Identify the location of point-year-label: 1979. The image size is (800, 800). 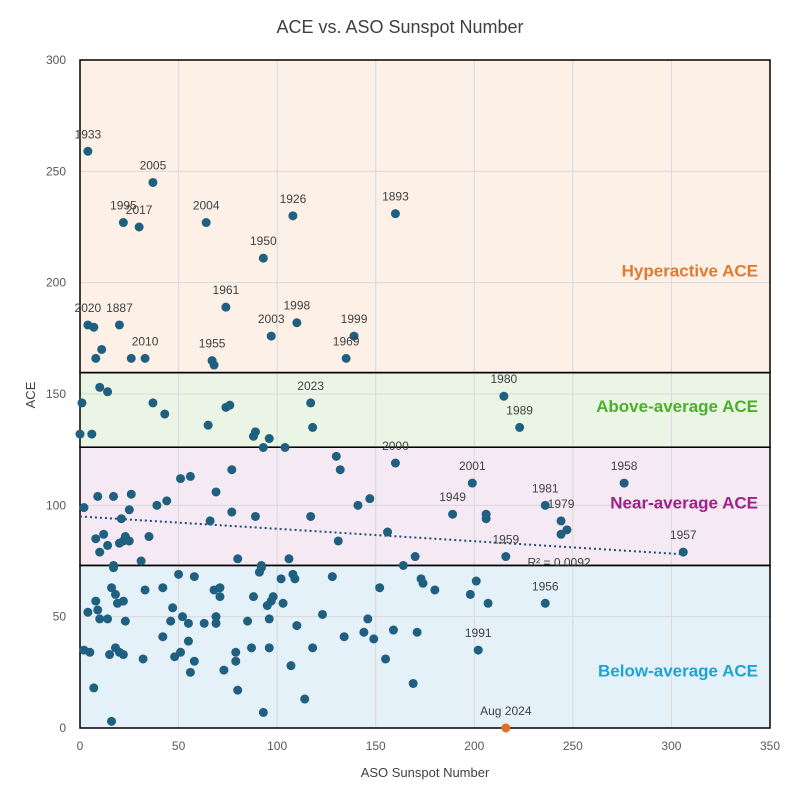
(561, 504).